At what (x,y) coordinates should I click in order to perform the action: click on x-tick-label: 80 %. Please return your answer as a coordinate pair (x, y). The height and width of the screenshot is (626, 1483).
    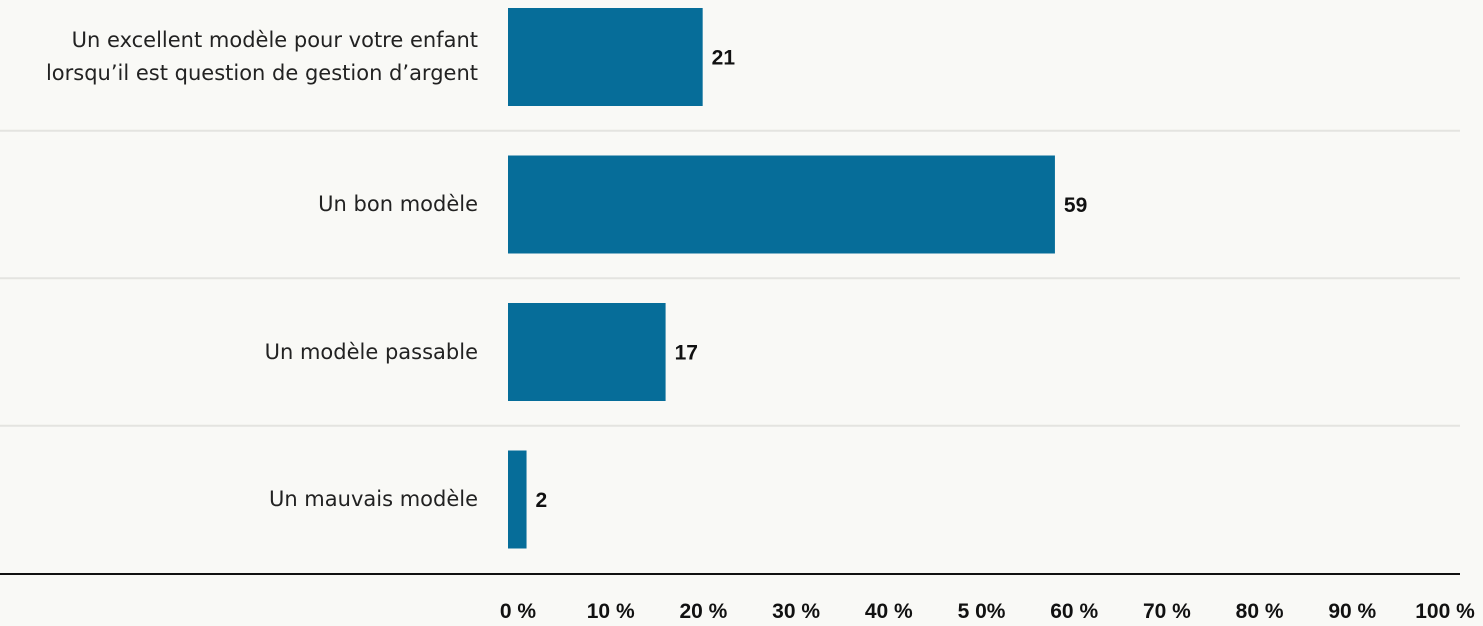
    Looking at the image, I should click on (1259, 611).